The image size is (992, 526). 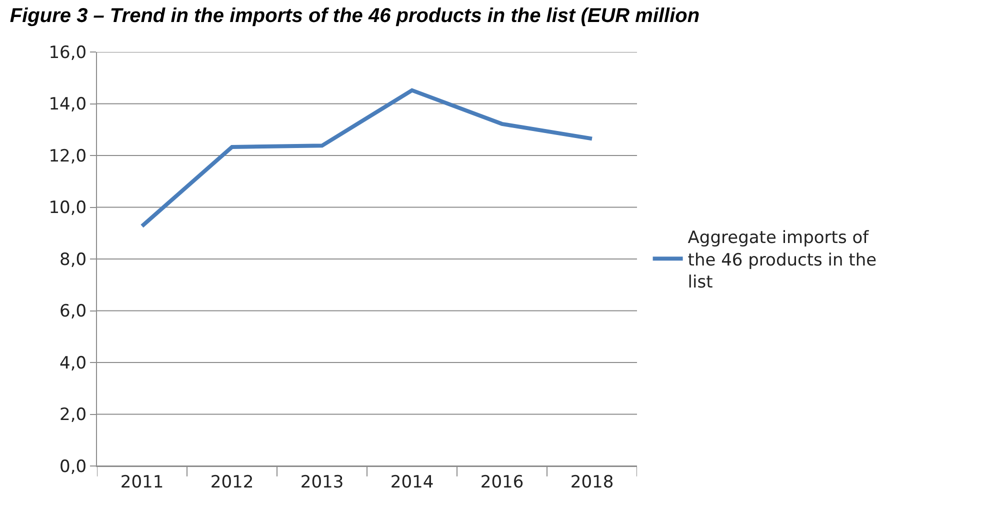 What do you see at coordinates (67, 208) in the screenshot?
I see `y-tick-label: 10,0` at bounding box center [67, 208].